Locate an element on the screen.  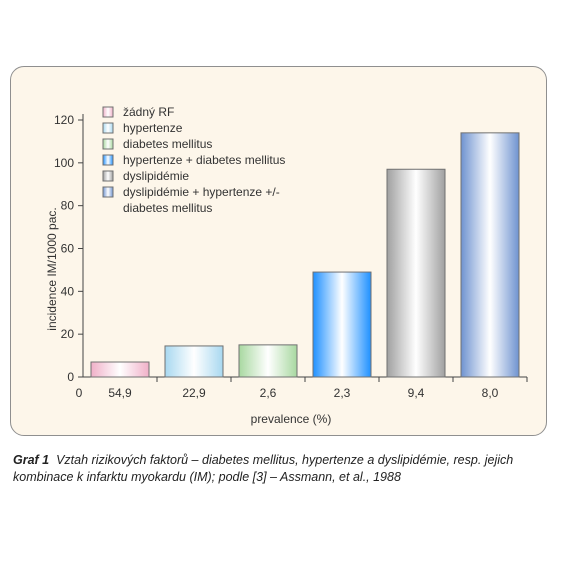
legend-label: dyslipidémie + hypertenze +/- is located at coordinates (201, 192).